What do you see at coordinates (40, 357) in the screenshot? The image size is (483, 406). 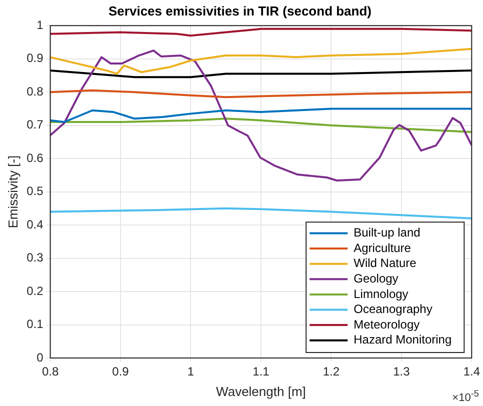 I see `y-tick-label: 0` at bounding box center [40, 357].